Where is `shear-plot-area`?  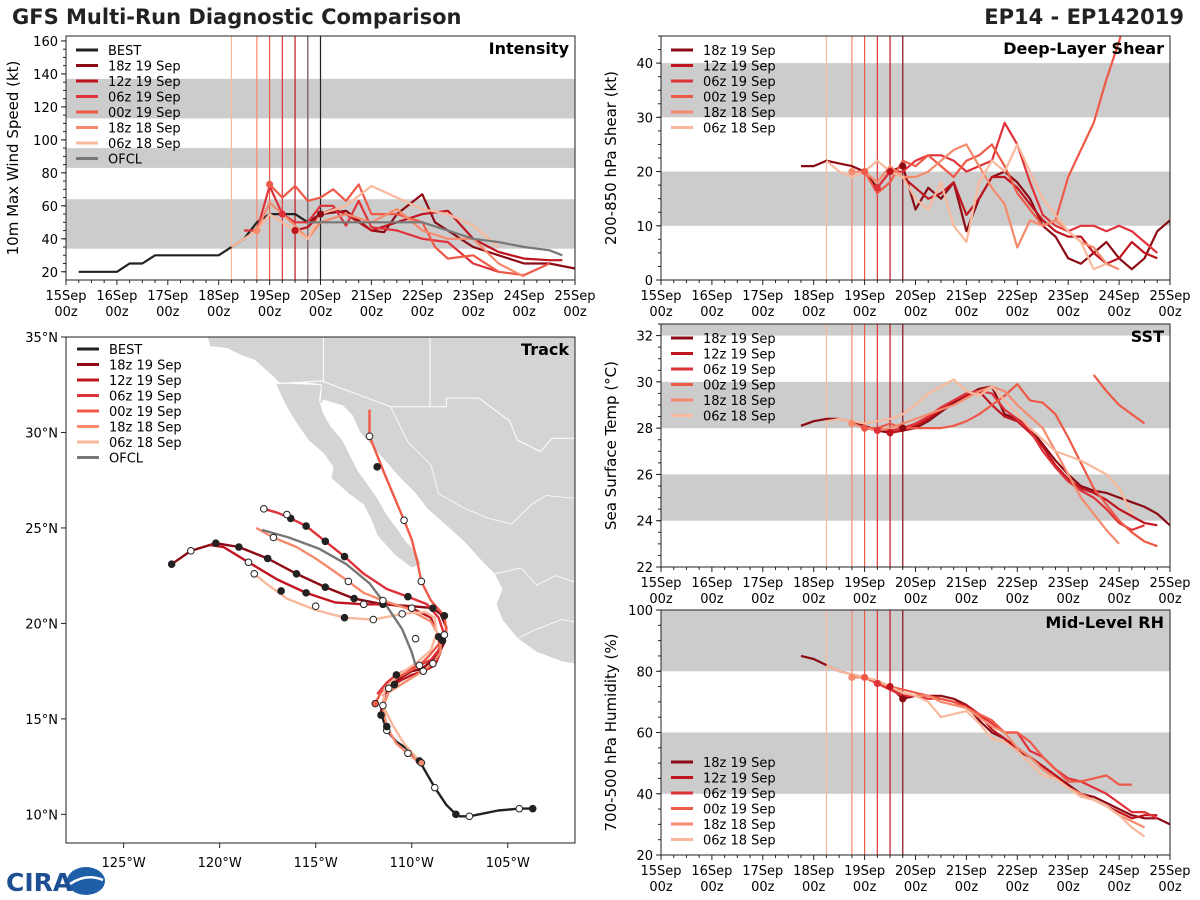
shear-plot-area is located at coordinates (915, 158).